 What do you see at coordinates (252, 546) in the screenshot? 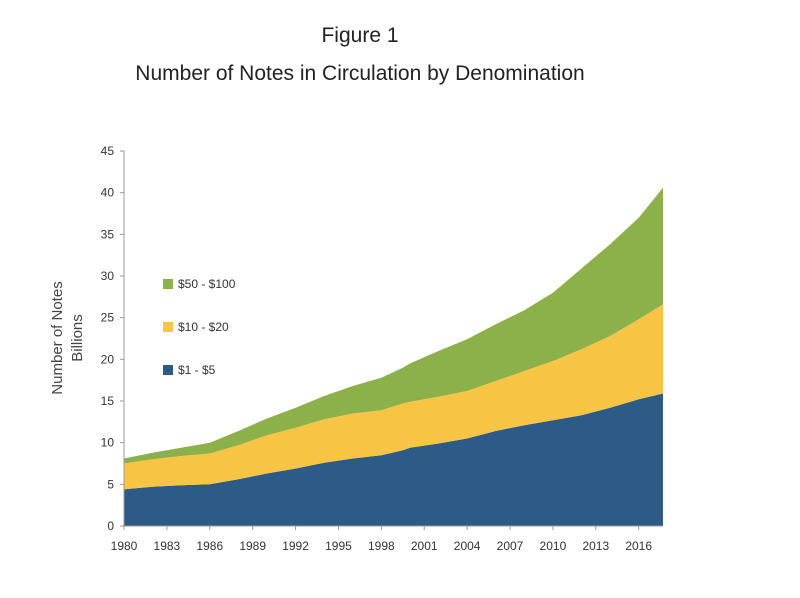
I see `x-tick-label: 1989` at bounding box center [252, 546].